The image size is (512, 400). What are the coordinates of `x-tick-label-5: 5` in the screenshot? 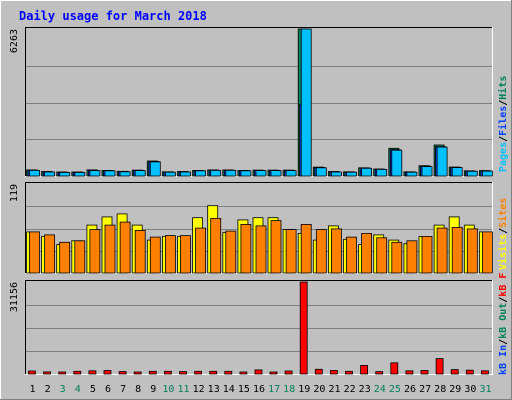 It's located at (93, 389).